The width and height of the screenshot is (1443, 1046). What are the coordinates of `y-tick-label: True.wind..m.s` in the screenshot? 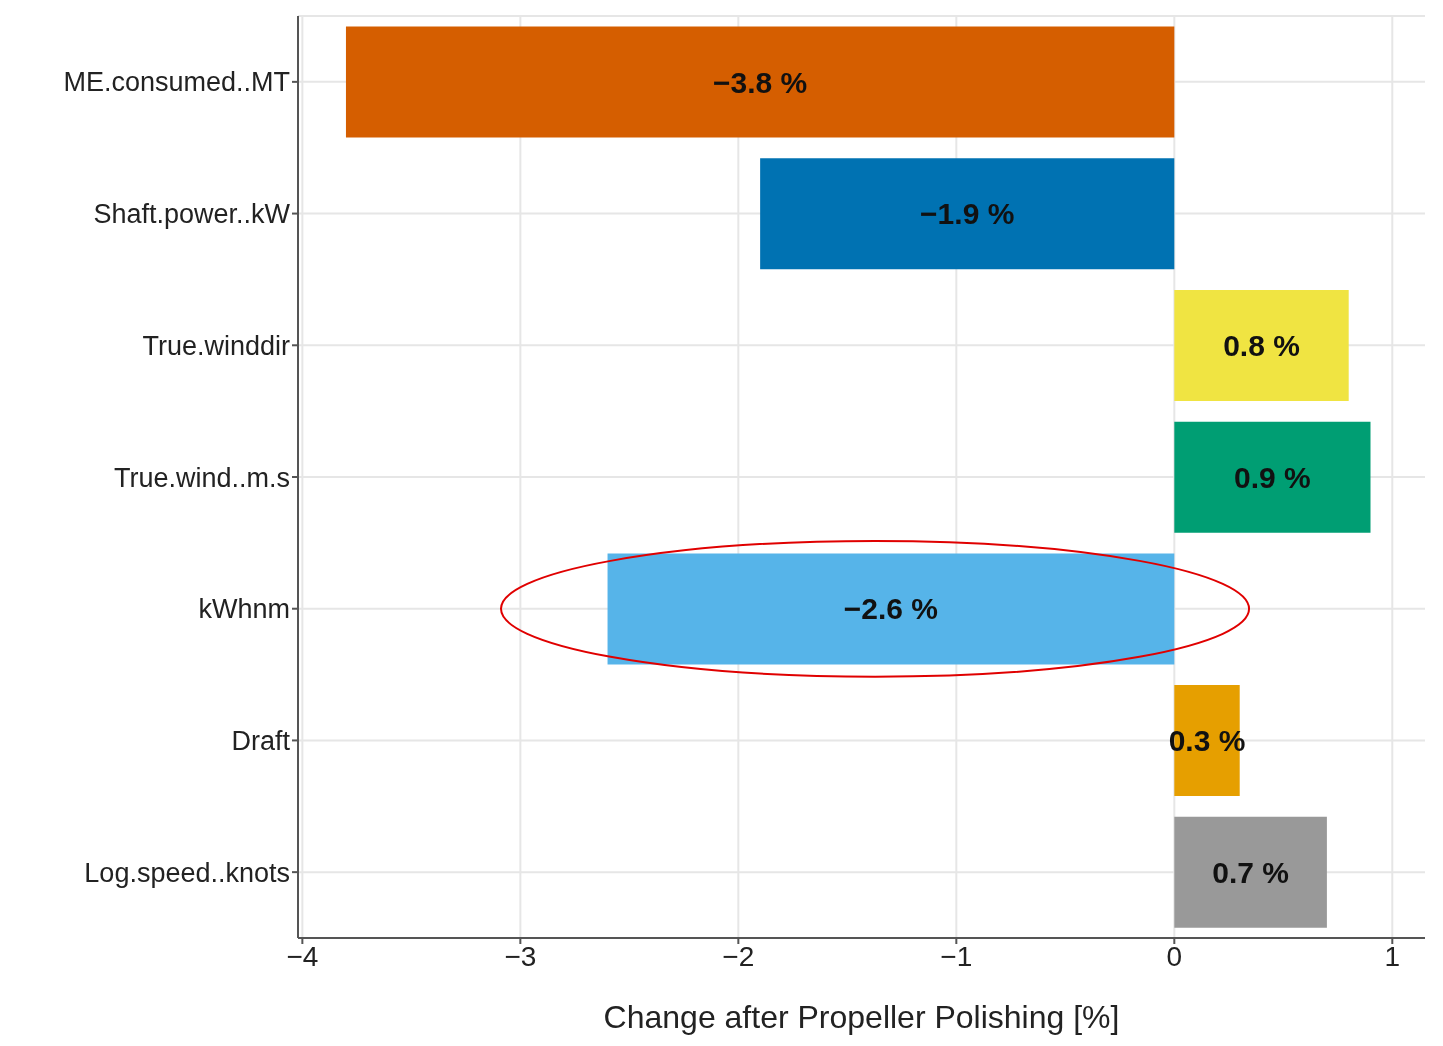 It's located at (201, 477).